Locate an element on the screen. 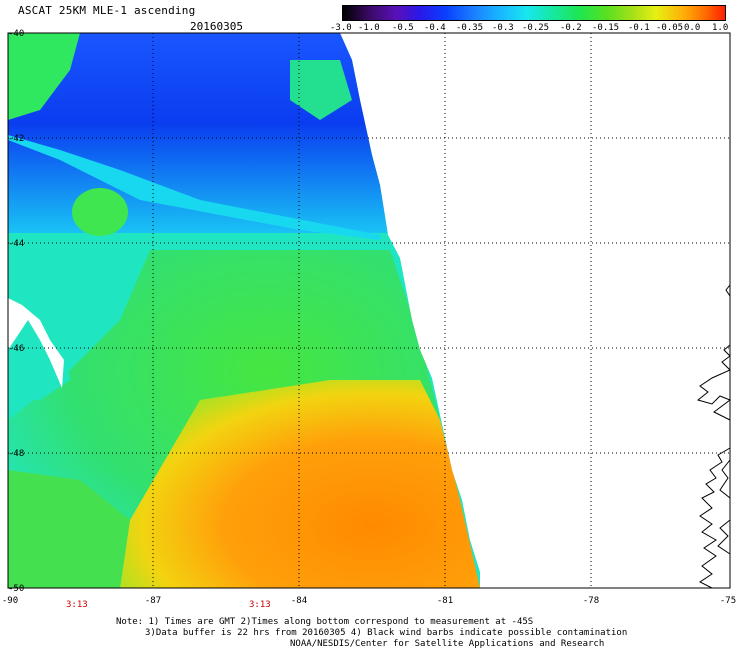 The height and width of the screenshot is (650, 740). scale-label: -0.3 is located at coordinates (503, 28).